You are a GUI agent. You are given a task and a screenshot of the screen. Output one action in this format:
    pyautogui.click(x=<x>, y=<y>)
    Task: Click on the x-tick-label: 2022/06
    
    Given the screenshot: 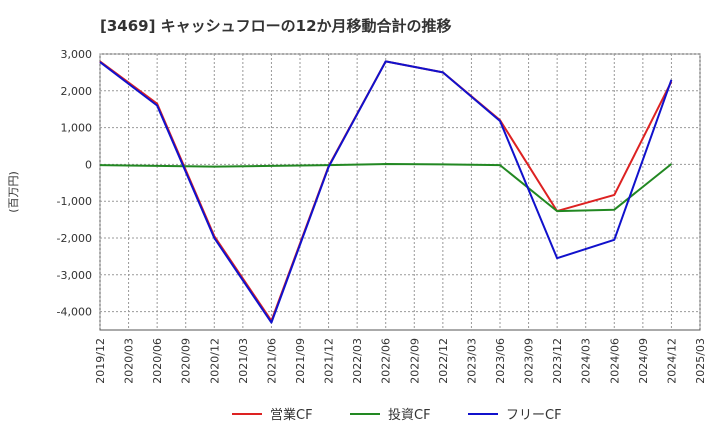 What is the action you would take?
    pyautogui.click(x=386, y=361)
    